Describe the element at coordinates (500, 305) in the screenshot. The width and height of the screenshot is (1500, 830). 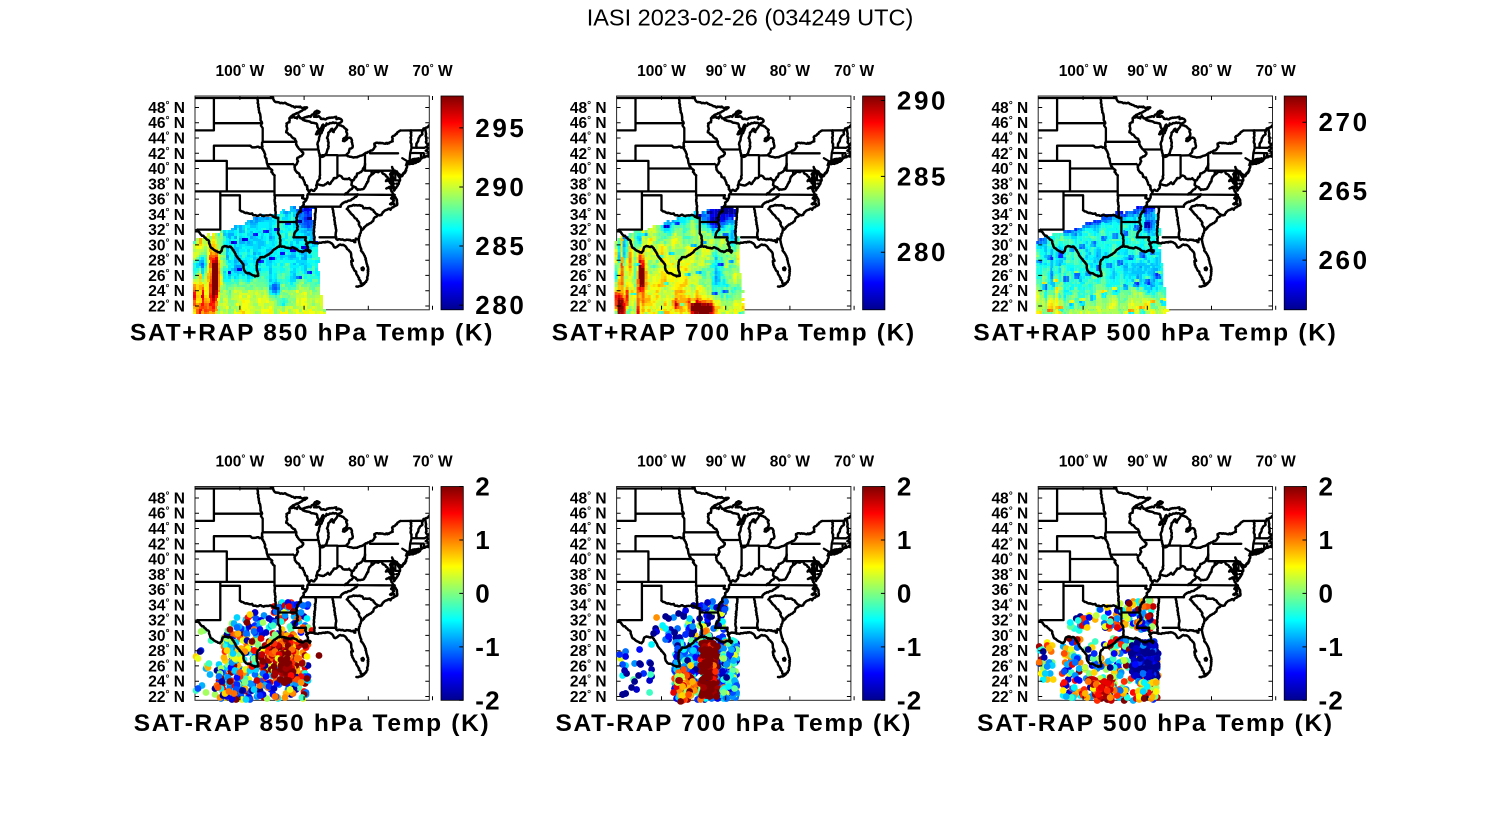
I see `svg-text: 280` at that location.